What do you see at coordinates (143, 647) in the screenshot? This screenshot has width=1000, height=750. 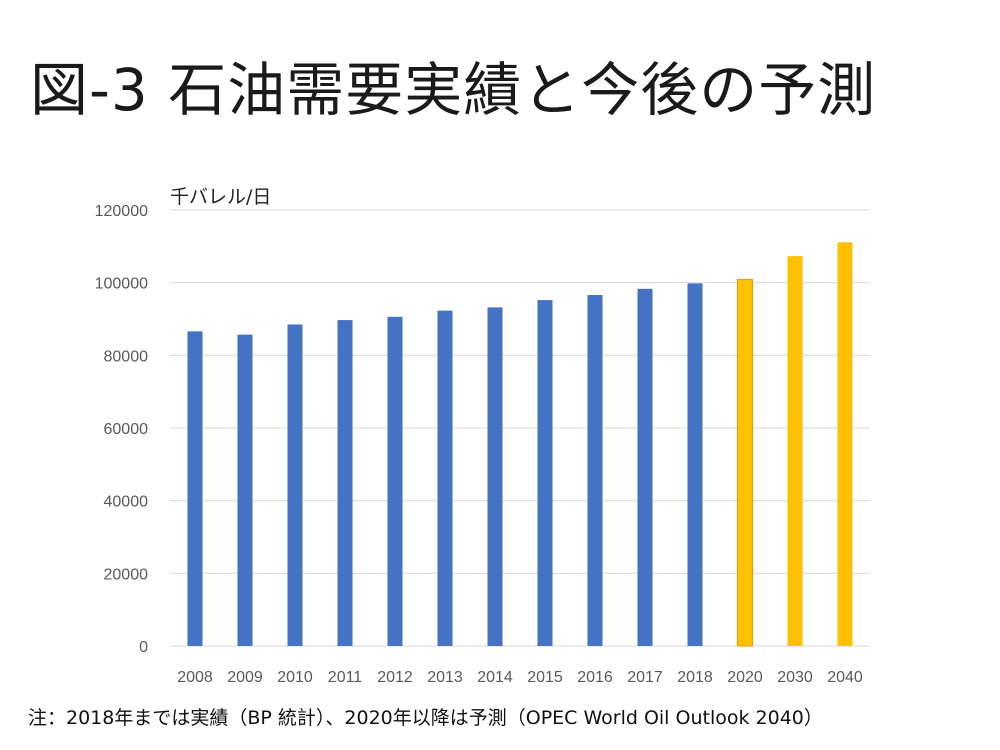 I see `y-tick-label: 0` at bounding box center [143, 647].